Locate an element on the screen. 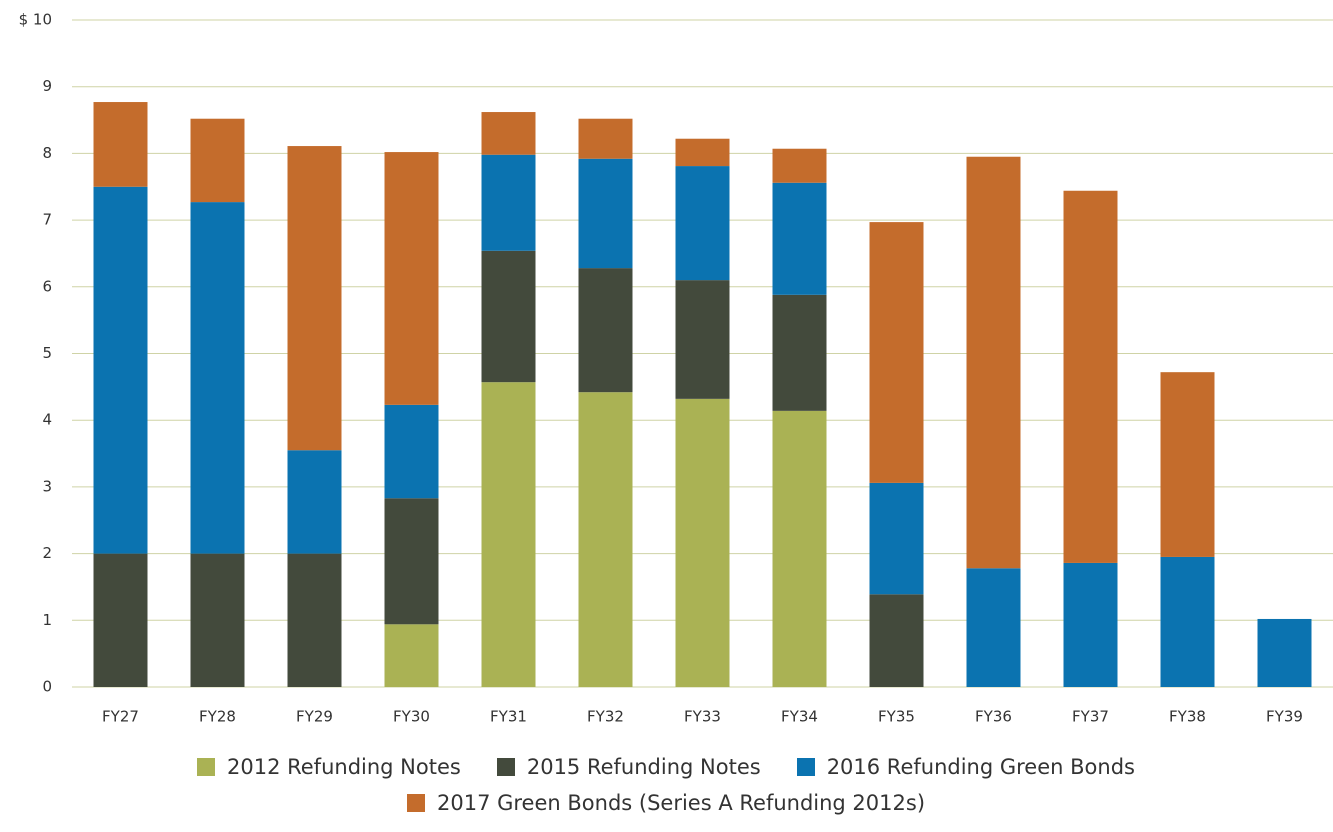 The height and width of the screenshot is (832, 1333). x-tick-label: FY39 is located at coordinates (1284, 717).